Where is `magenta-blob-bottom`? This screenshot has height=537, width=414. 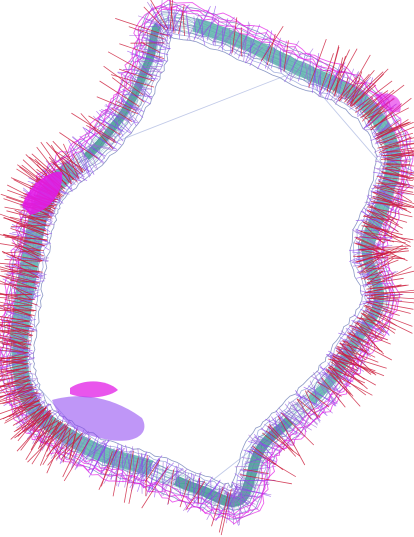 magenta-blob-bottom is located at coordinates (94, 389).